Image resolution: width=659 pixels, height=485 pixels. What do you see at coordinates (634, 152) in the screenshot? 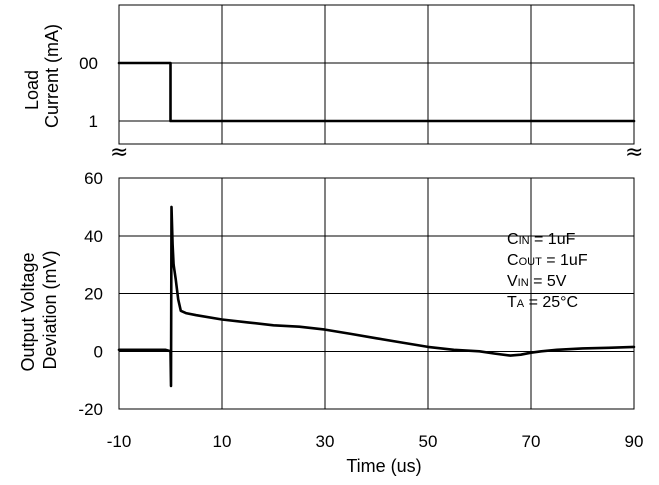
I see `axis-break-right: ≈` at bounding box center [634, 152].